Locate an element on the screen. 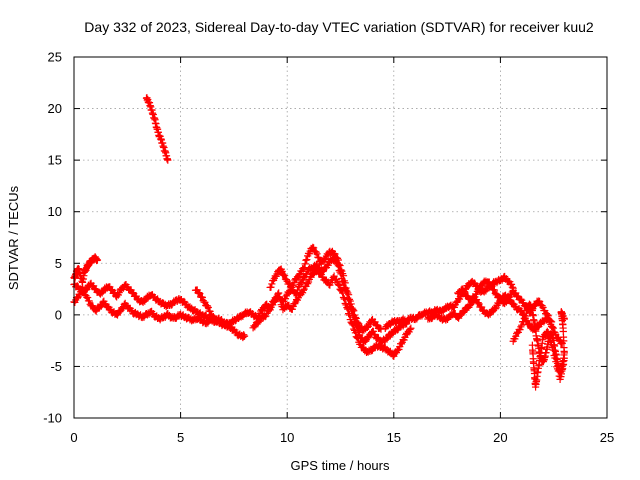 This screenshot has width=640, height=480. y-tick-label: 5 is located at coordinates (58, 263).